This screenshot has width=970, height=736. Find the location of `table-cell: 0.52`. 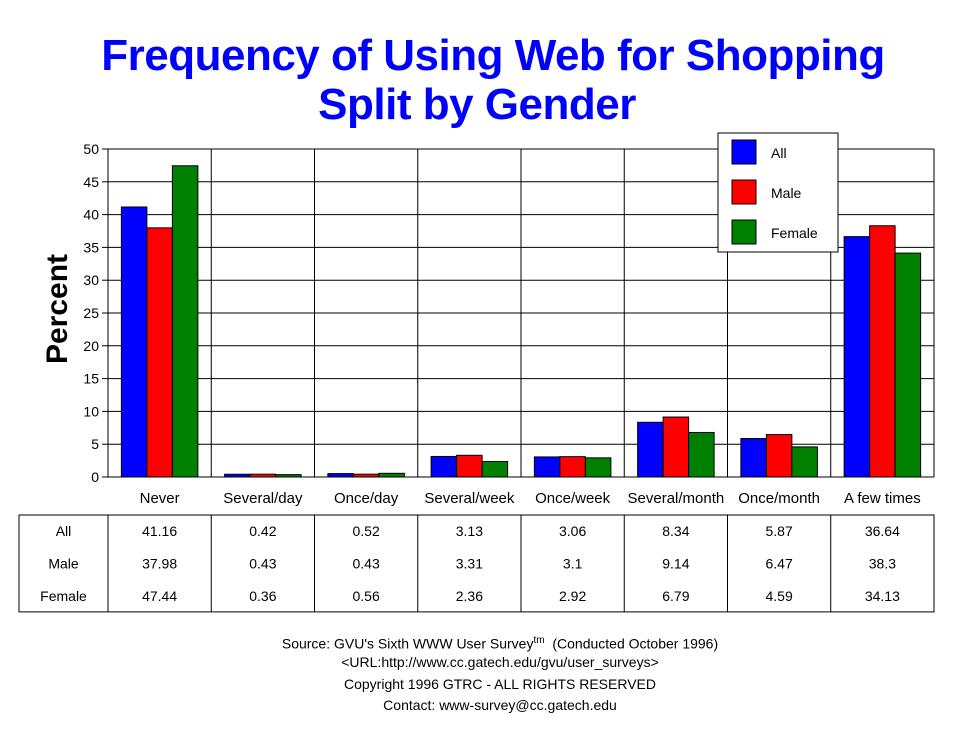

table-cell: 0.52 is located at coordinates (366, 531).